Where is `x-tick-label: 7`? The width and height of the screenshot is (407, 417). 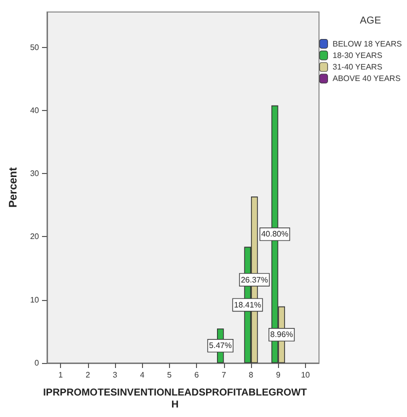 x-tick-label: 7 is located at coordinates (224, 375).